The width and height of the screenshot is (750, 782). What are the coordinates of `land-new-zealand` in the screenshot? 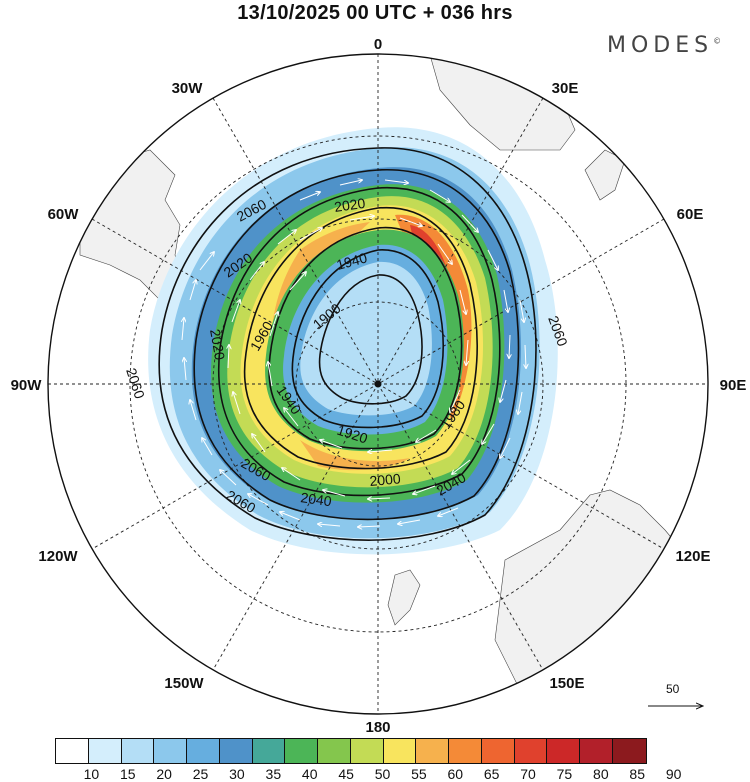 It's located at (404, 597).